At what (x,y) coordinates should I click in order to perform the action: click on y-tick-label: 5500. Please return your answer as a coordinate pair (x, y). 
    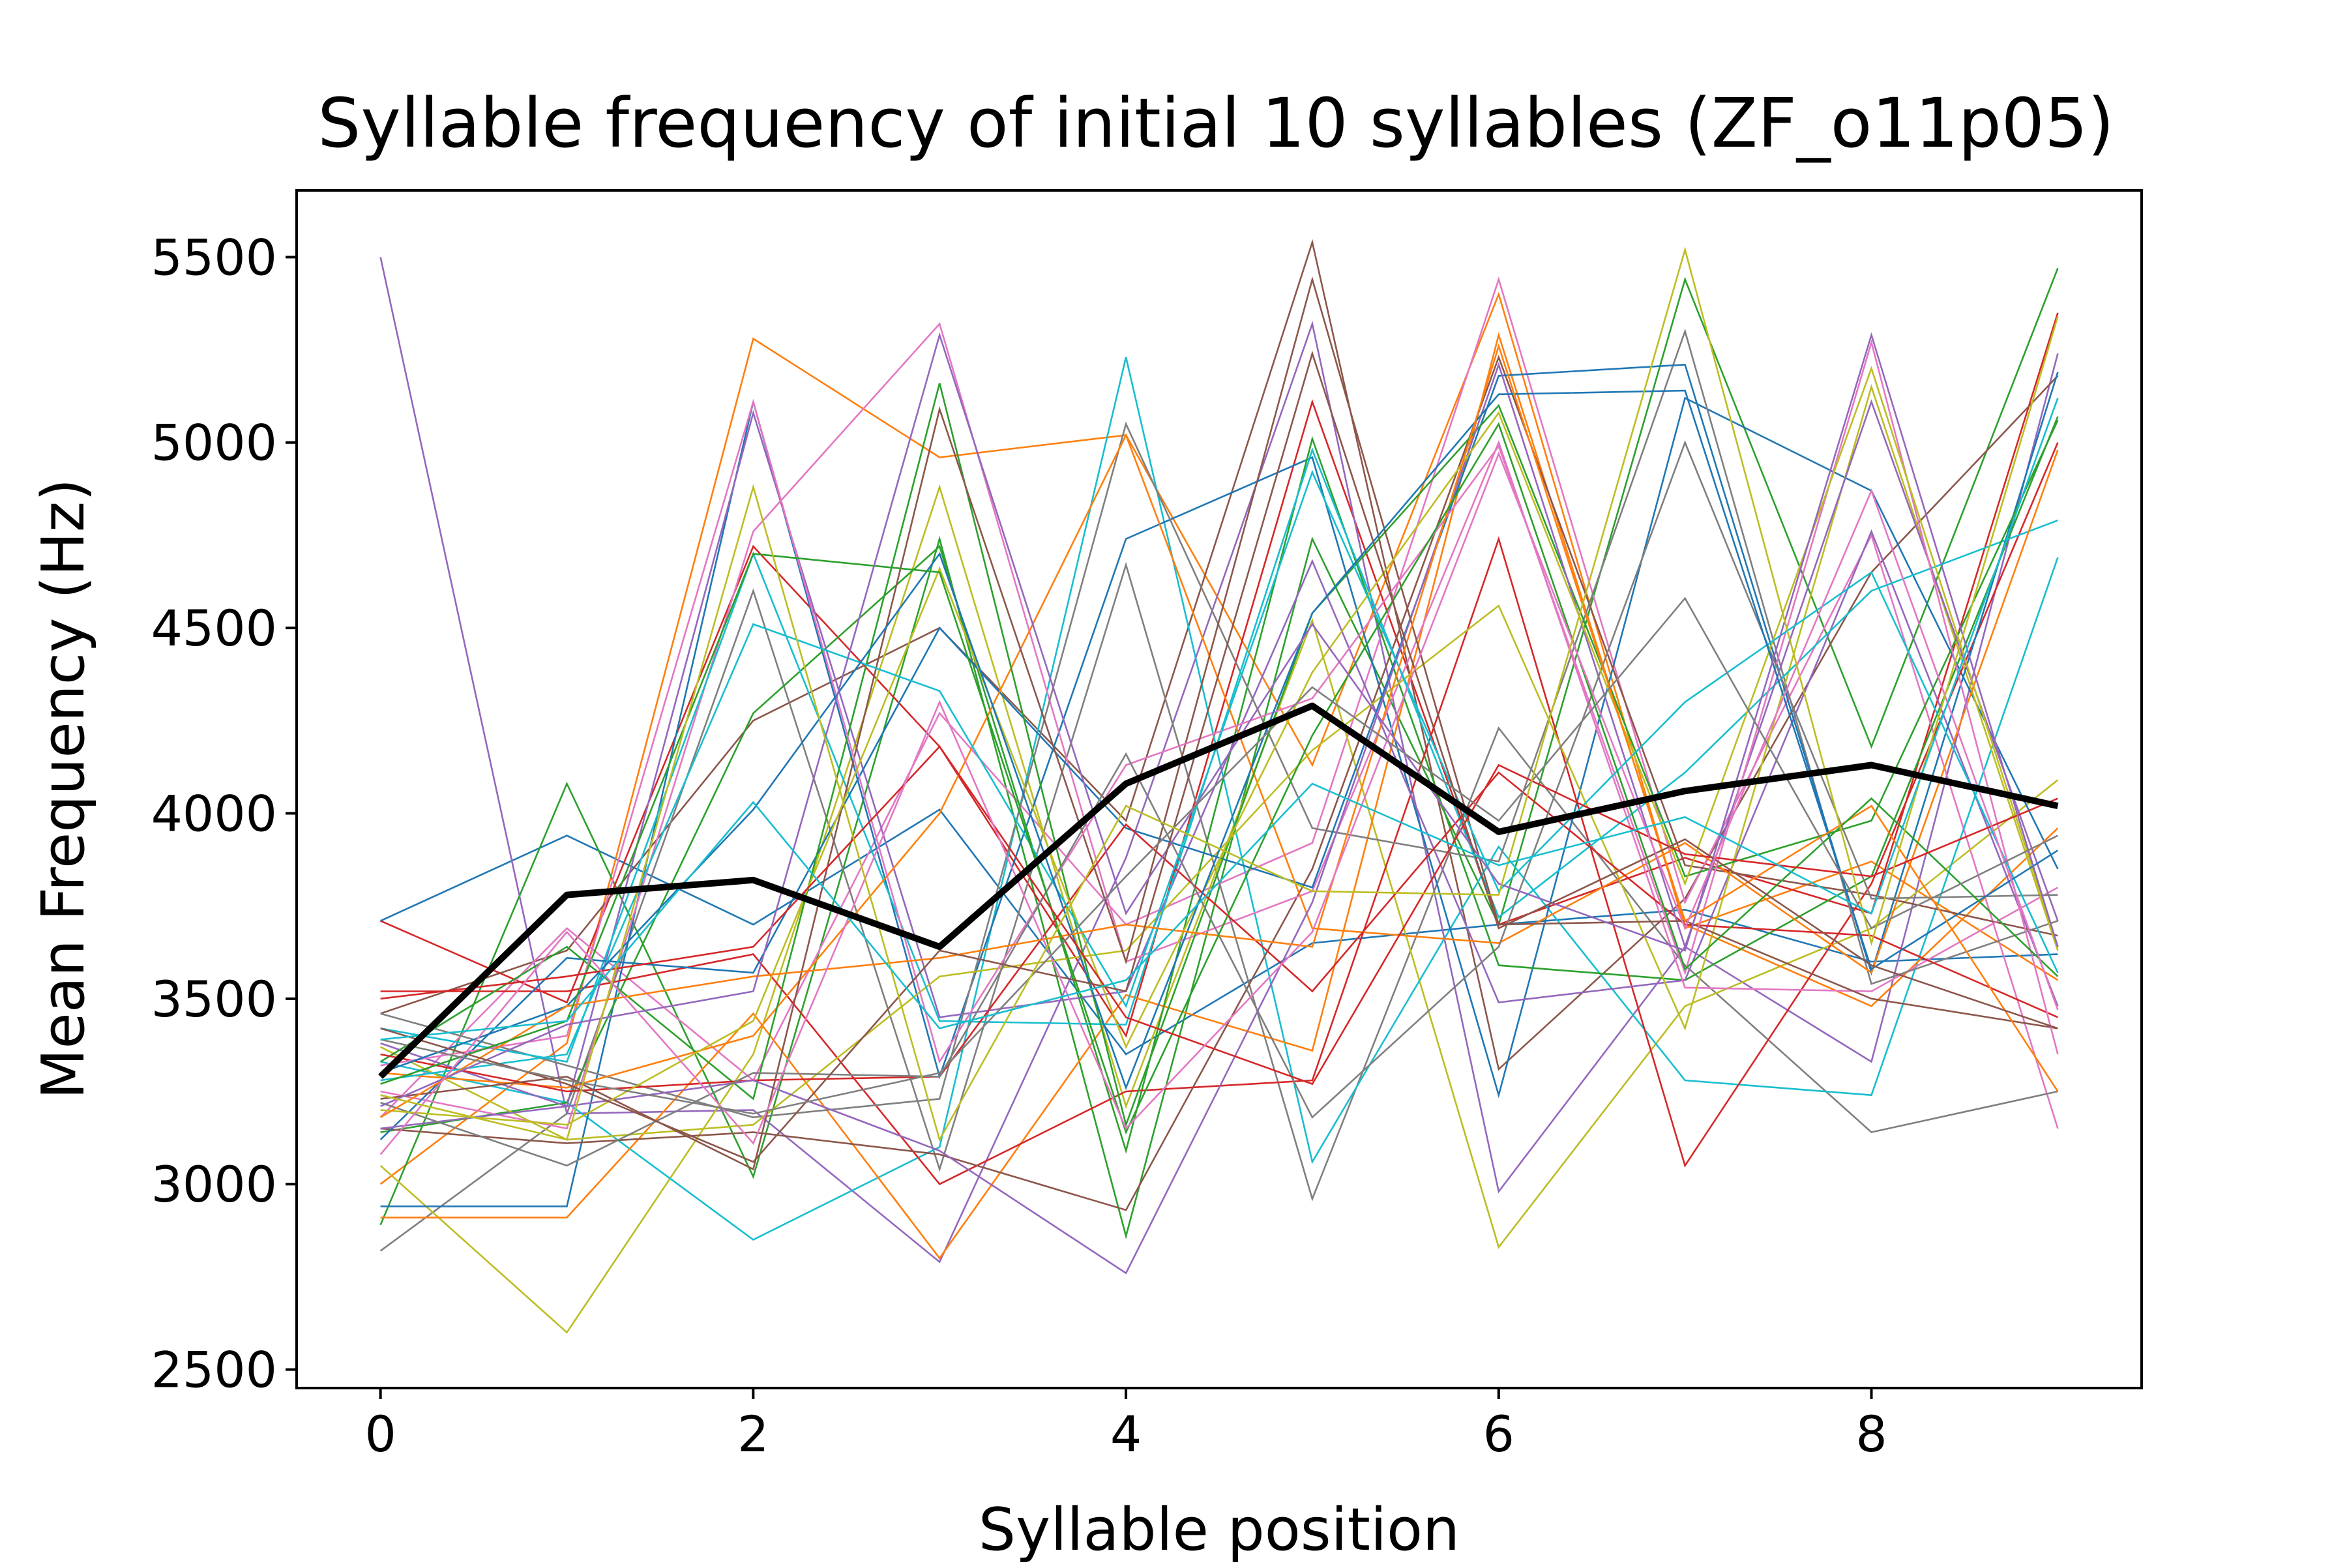
    Looking at the image, I should click on (214, 257).